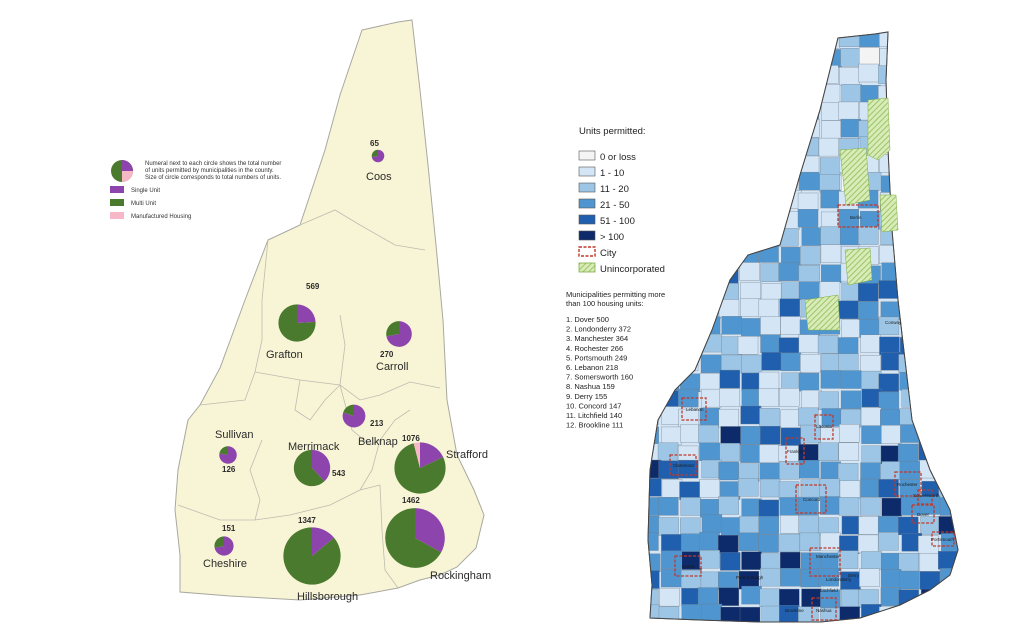 The image size is (1024, 634). Describe the element at coordinates (430, 530) in the screenshot. I see `pie-slice-single` at that location.